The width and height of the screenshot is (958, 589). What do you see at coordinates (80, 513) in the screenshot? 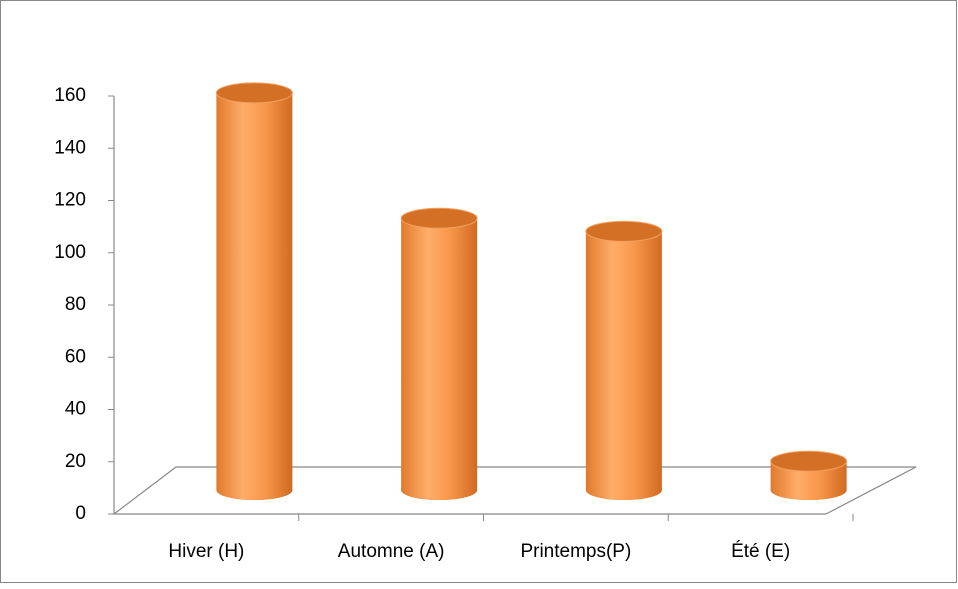
I see `y-tick-label: 0` at bounding box center [80, 513].